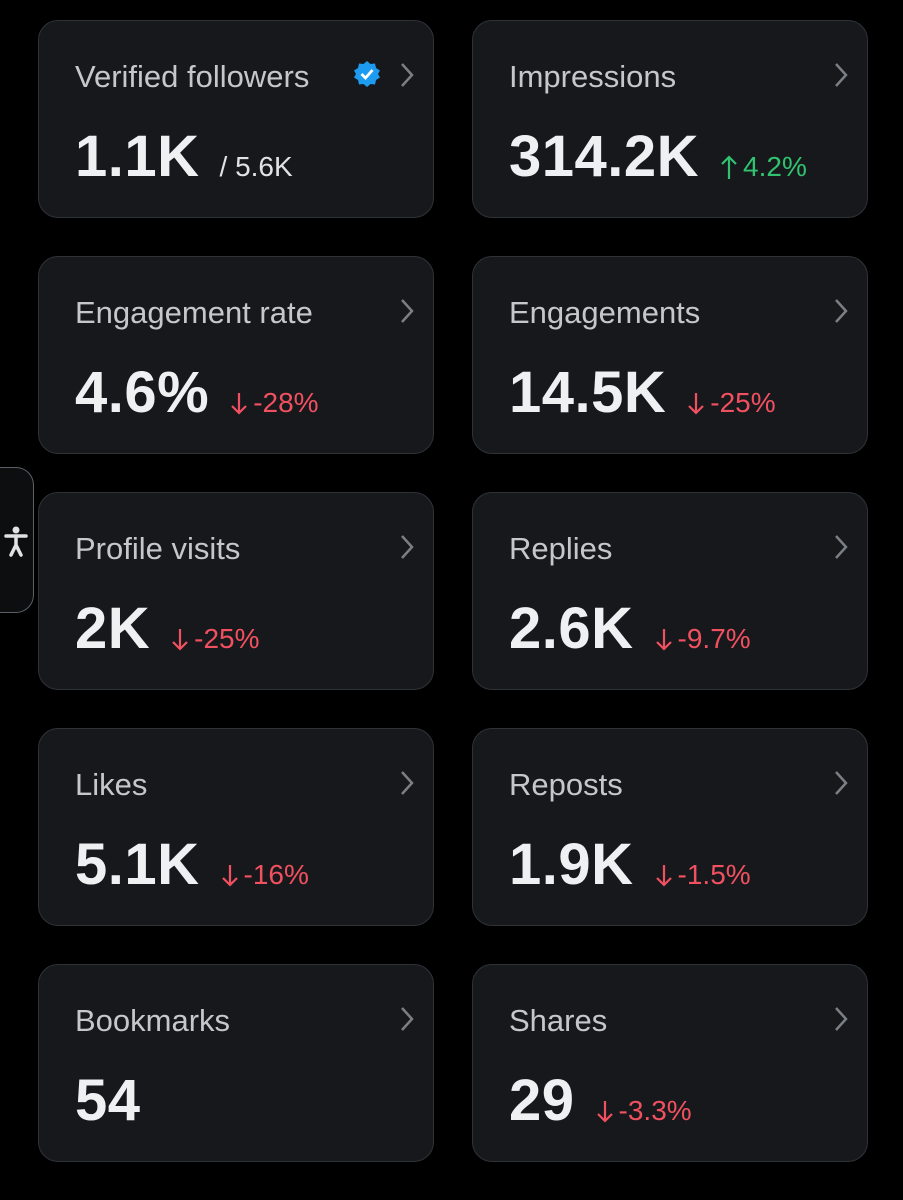 The height and width of the screenshot is (1200, 903). What do you see at coordinates (655, 1110) in the screenshot?
I see `change-text: -3.3%` at bounding box center [655, 1110].